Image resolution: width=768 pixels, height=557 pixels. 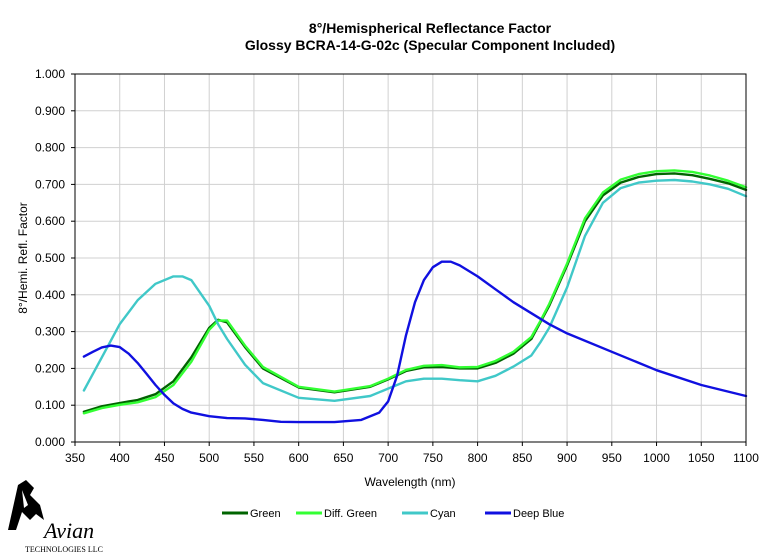 What do you see at coordinates (64, 549) in the screenshot?
I see `logo-tagline: TECHNOLOGIES LLC` at bounding box center [64, 549].